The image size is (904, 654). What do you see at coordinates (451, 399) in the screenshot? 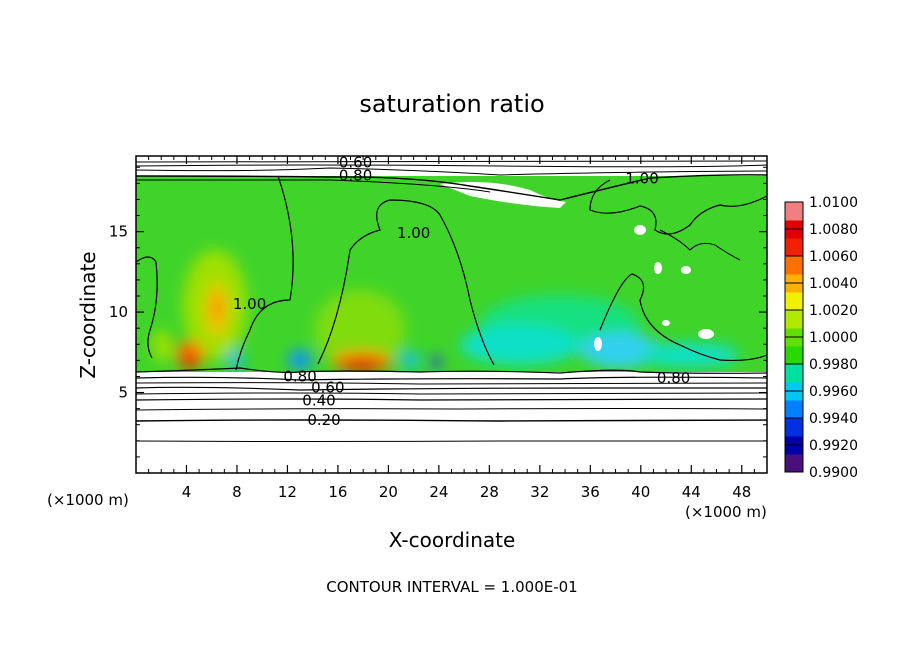
I see `contour-line-0.40` at bounding box center [451, 399].